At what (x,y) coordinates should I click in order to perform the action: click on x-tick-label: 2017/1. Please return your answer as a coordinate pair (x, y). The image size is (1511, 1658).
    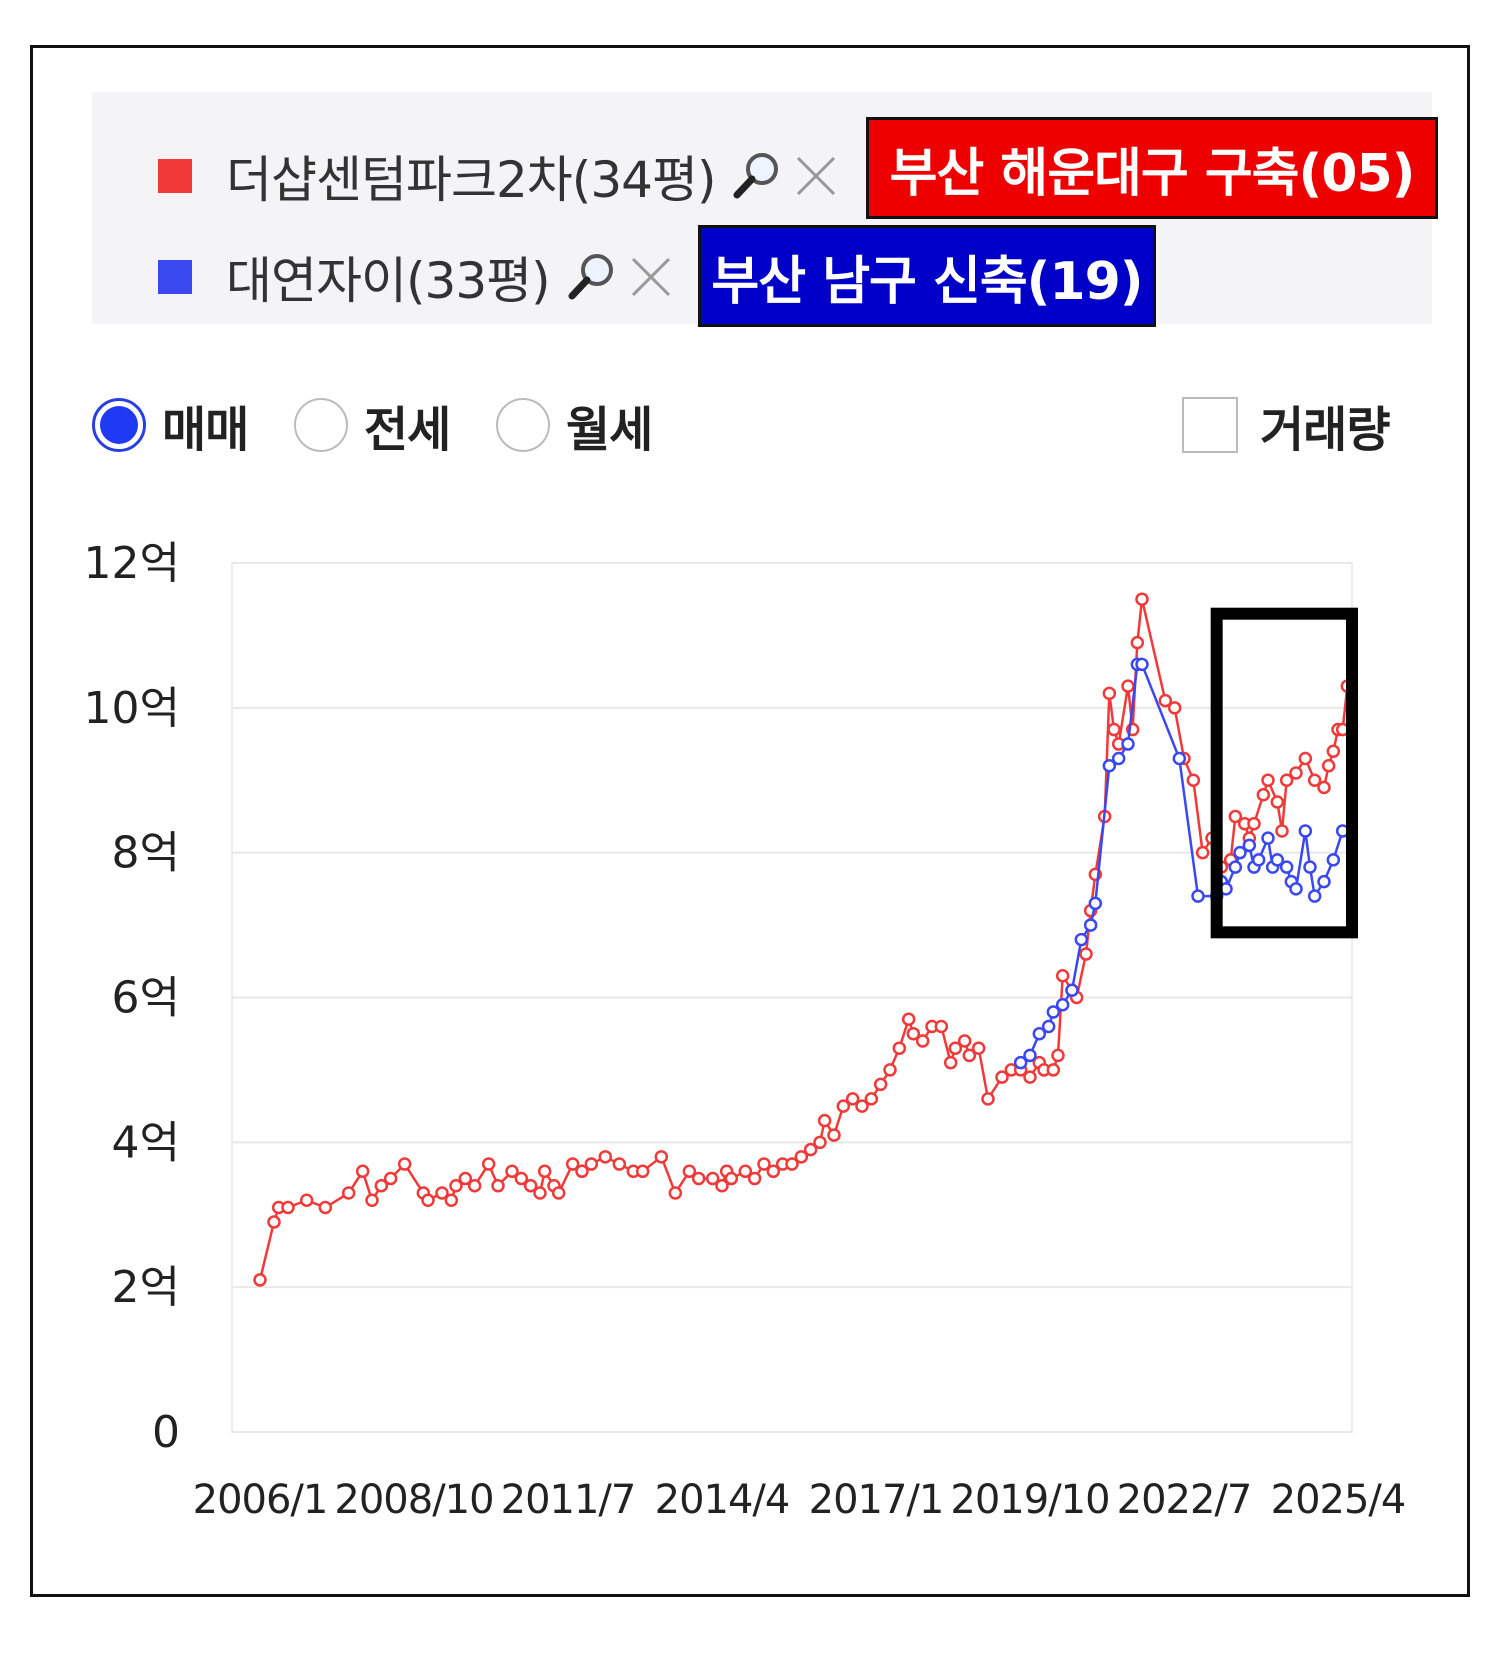
    Looking at the image, I should click on (876, 1500).